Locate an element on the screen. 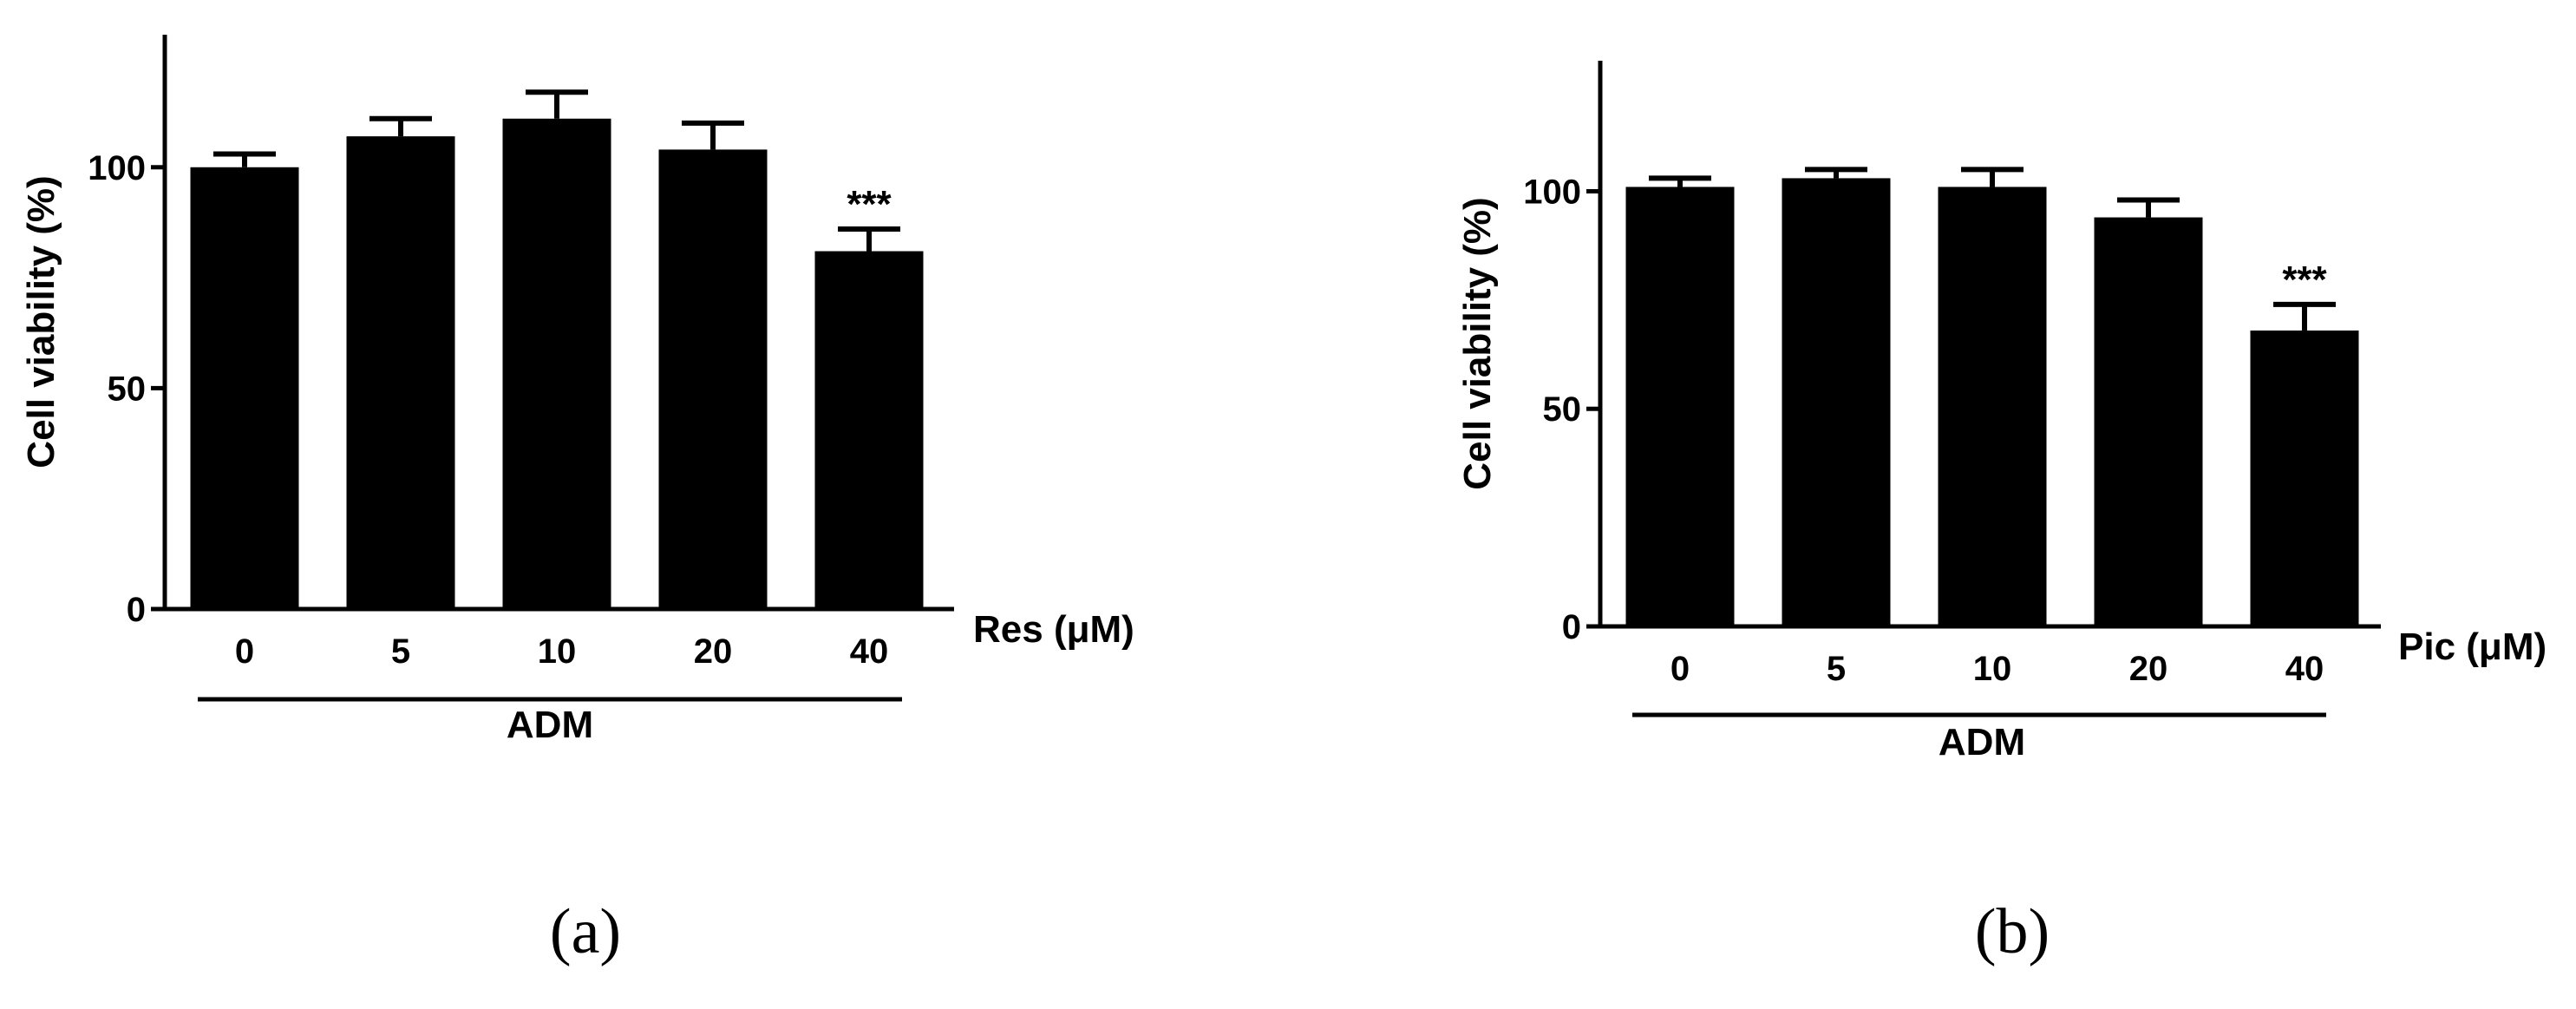  panel-label: (a) is located at coordinates (585, 931).